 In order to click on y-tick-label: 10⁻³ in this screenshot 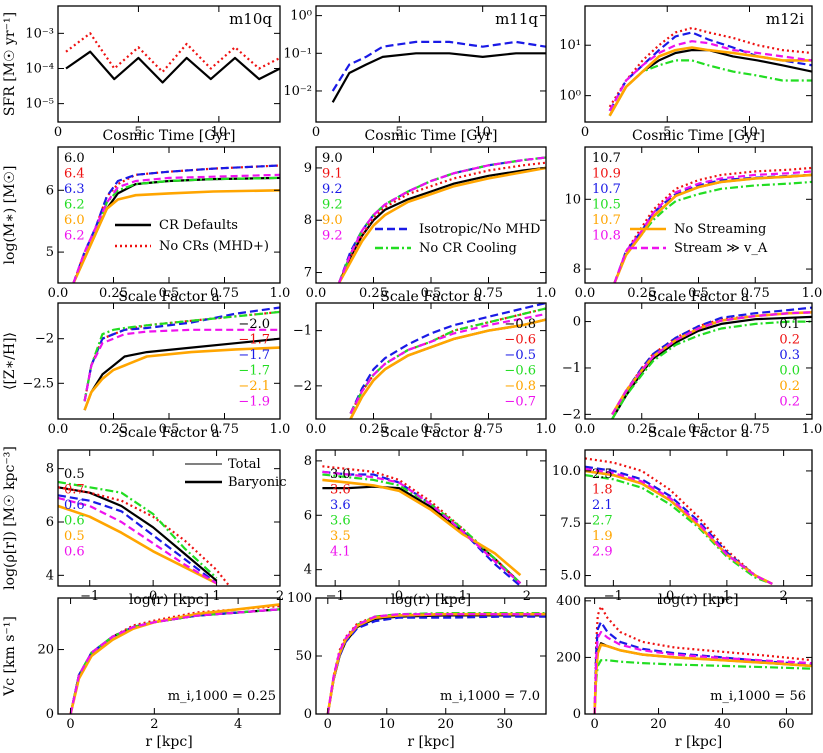, I will do `click(39, 33)`.